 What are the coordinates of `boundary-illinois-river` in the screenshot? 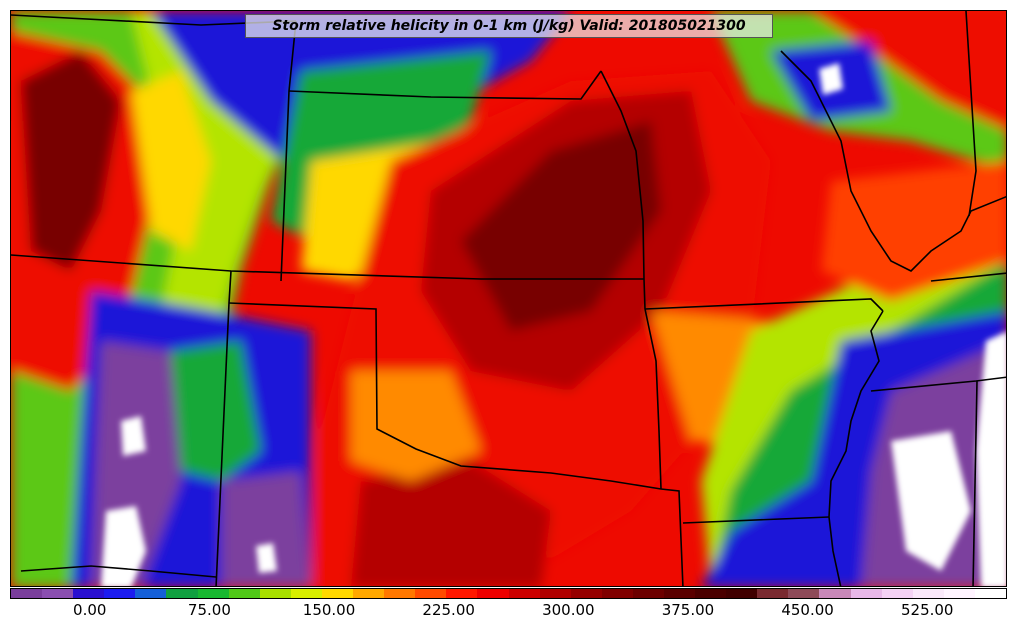 It's located at (893, 161).